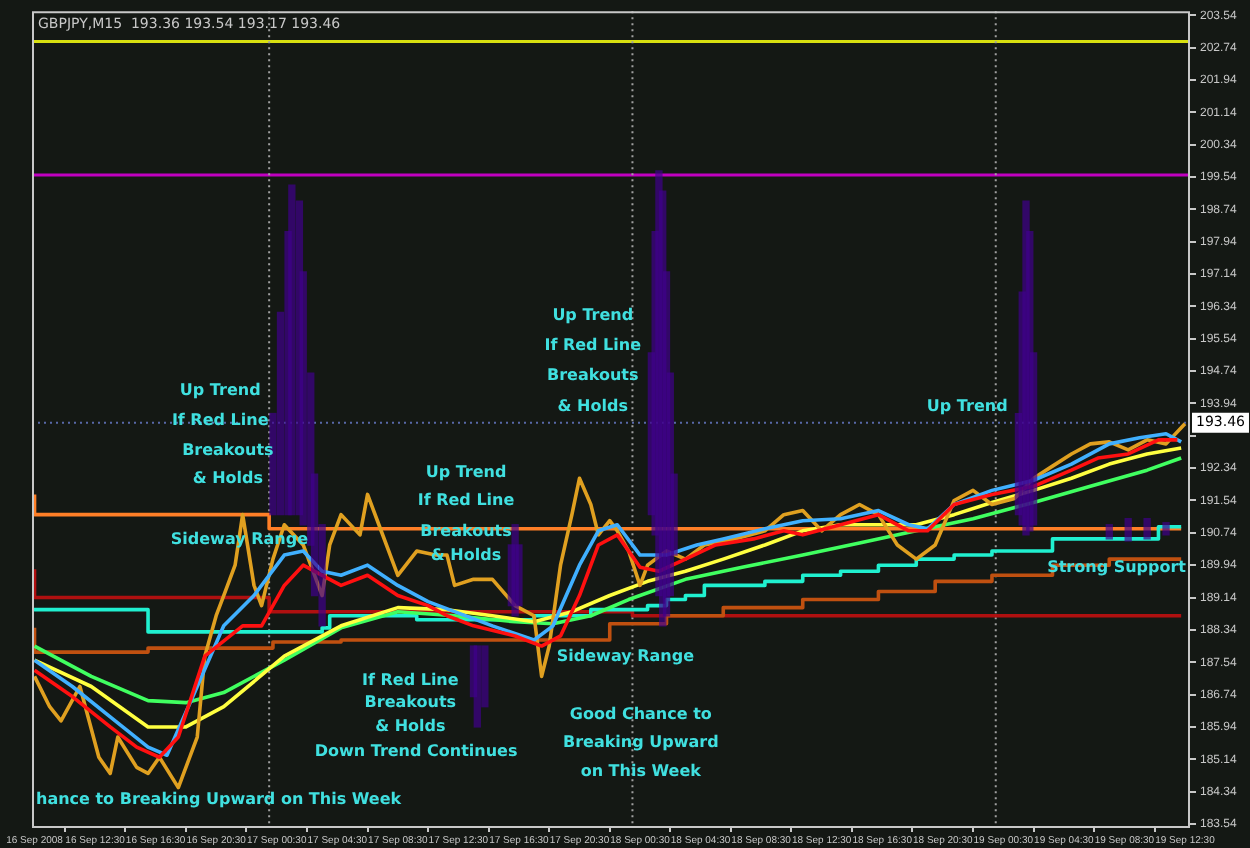 The width and height of the screenshot is (1250, 848). I want to click on annotation: Sideway Range, so click(626, 655).